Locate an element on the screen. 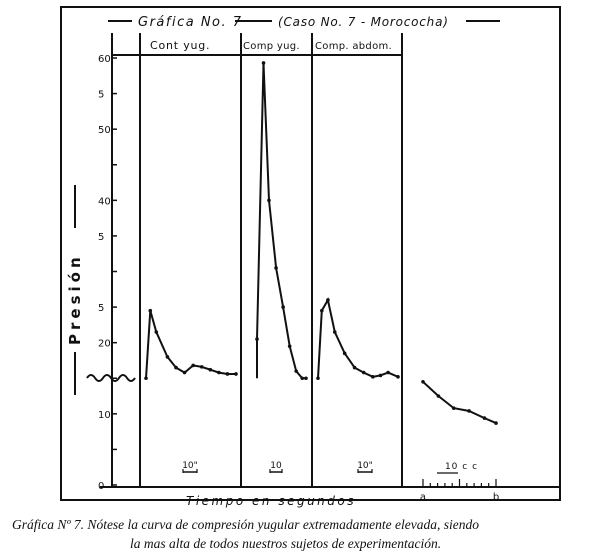 This screenshot has width=600, height=556. y-tick-label: 10 is located at coordinates (104, 415).